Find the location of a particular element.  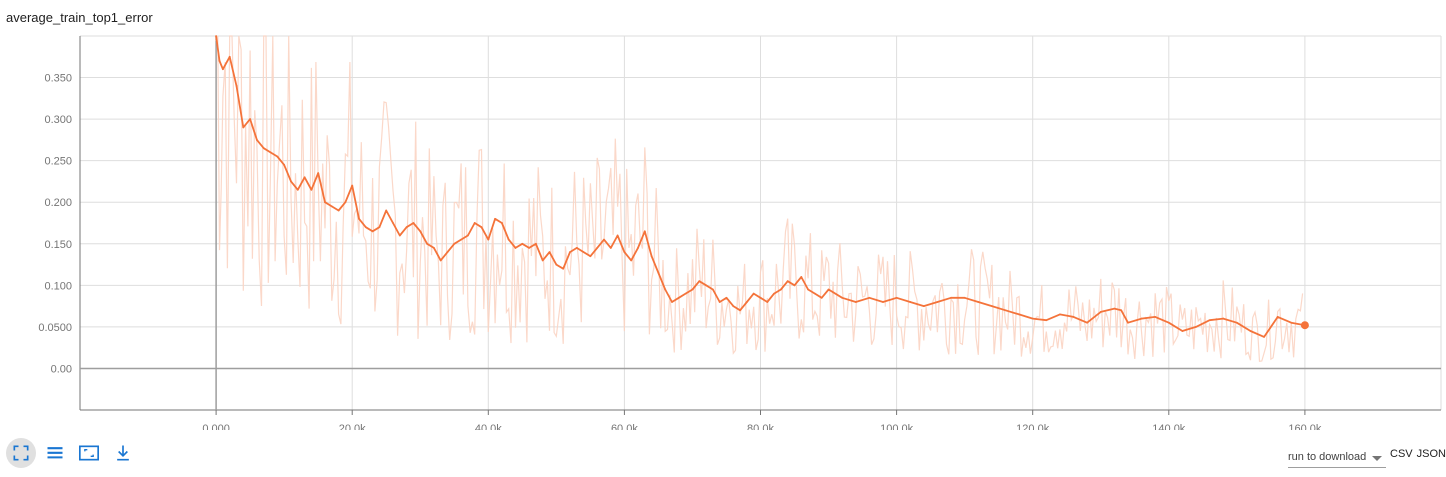

y-tick-label: 0.150 is located at coordinates (58, 245).